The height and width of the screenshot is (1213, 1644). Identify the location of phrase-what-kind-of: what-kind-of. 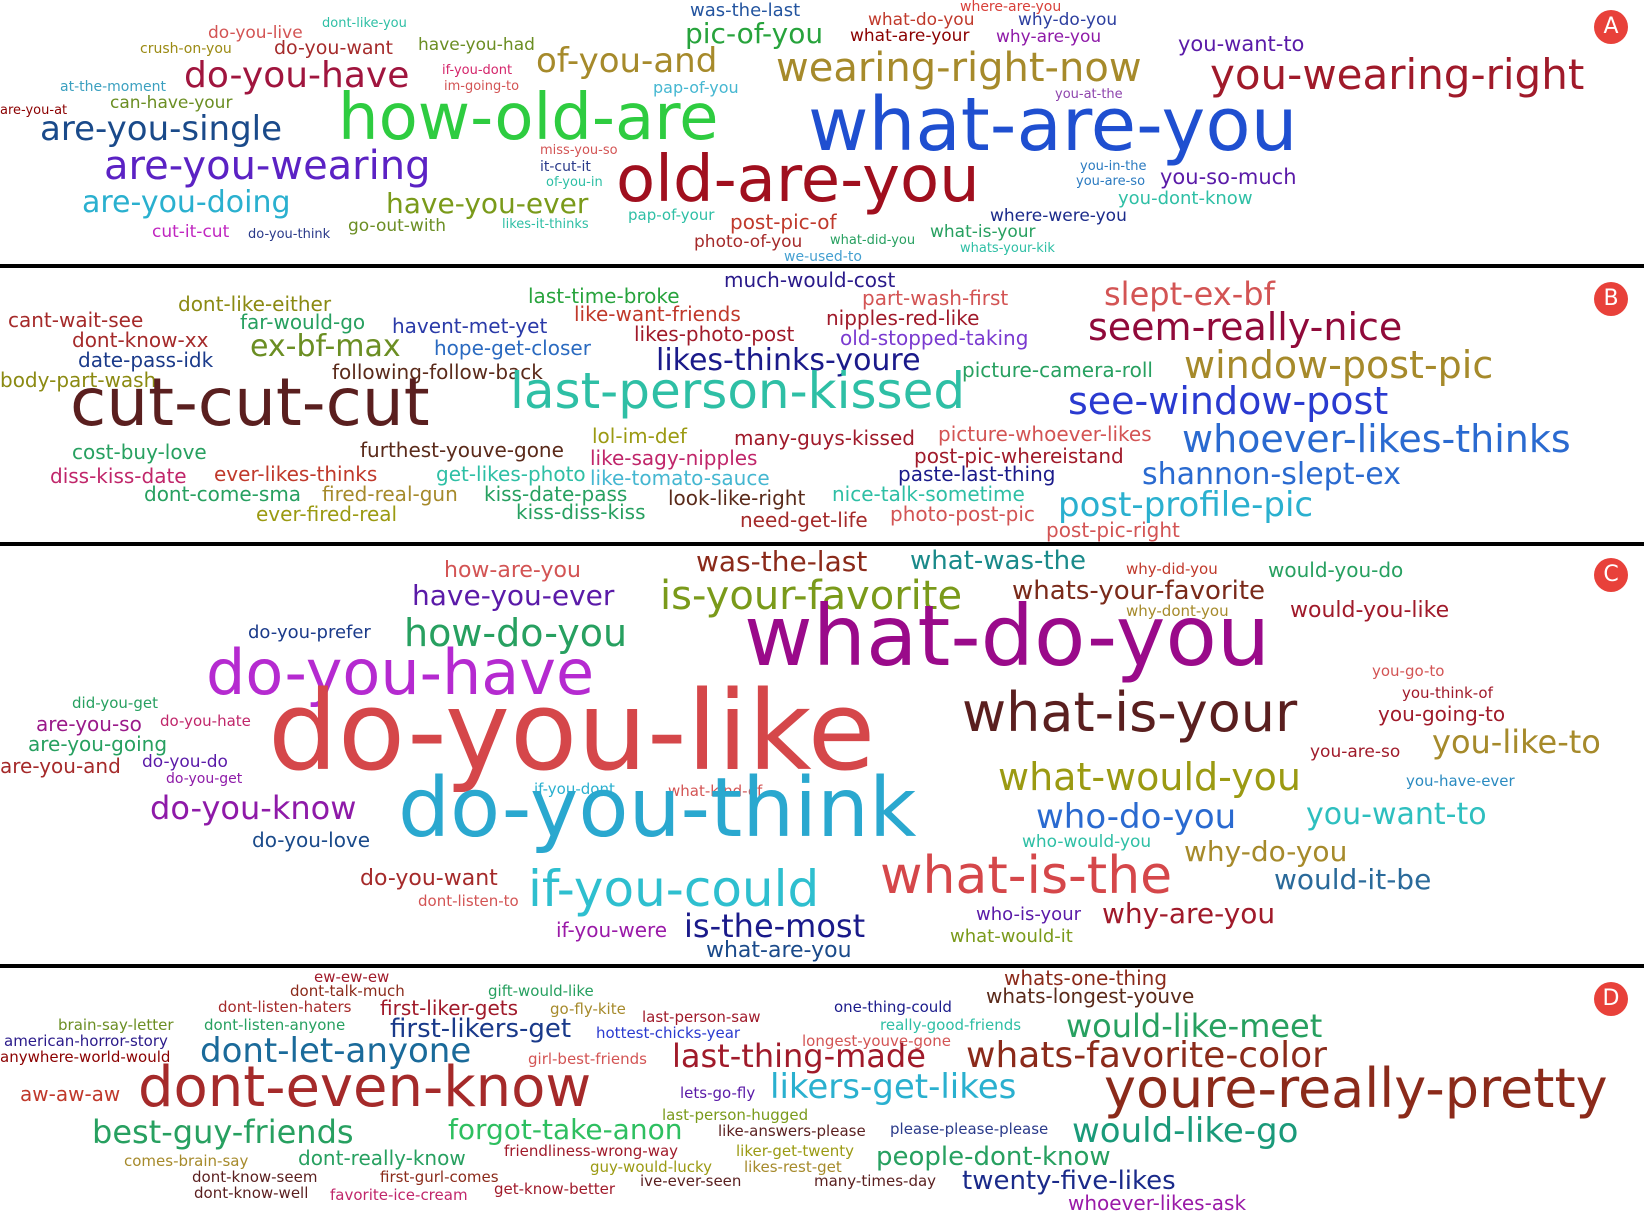
(715, 791).